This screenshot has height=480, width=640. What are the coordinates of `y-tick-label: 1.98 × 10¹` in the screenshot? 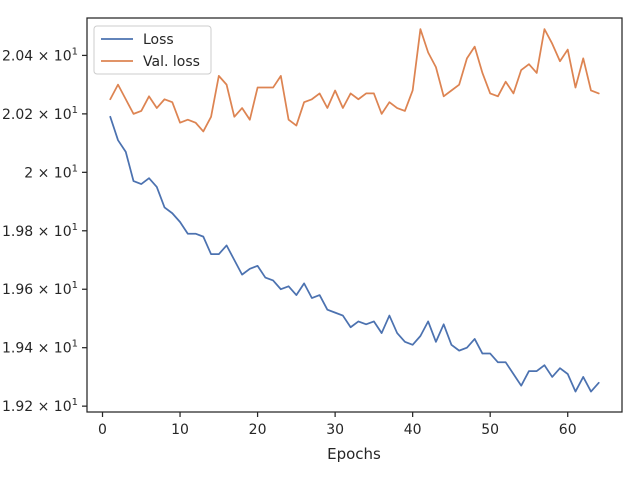 It's located at (40, 231).